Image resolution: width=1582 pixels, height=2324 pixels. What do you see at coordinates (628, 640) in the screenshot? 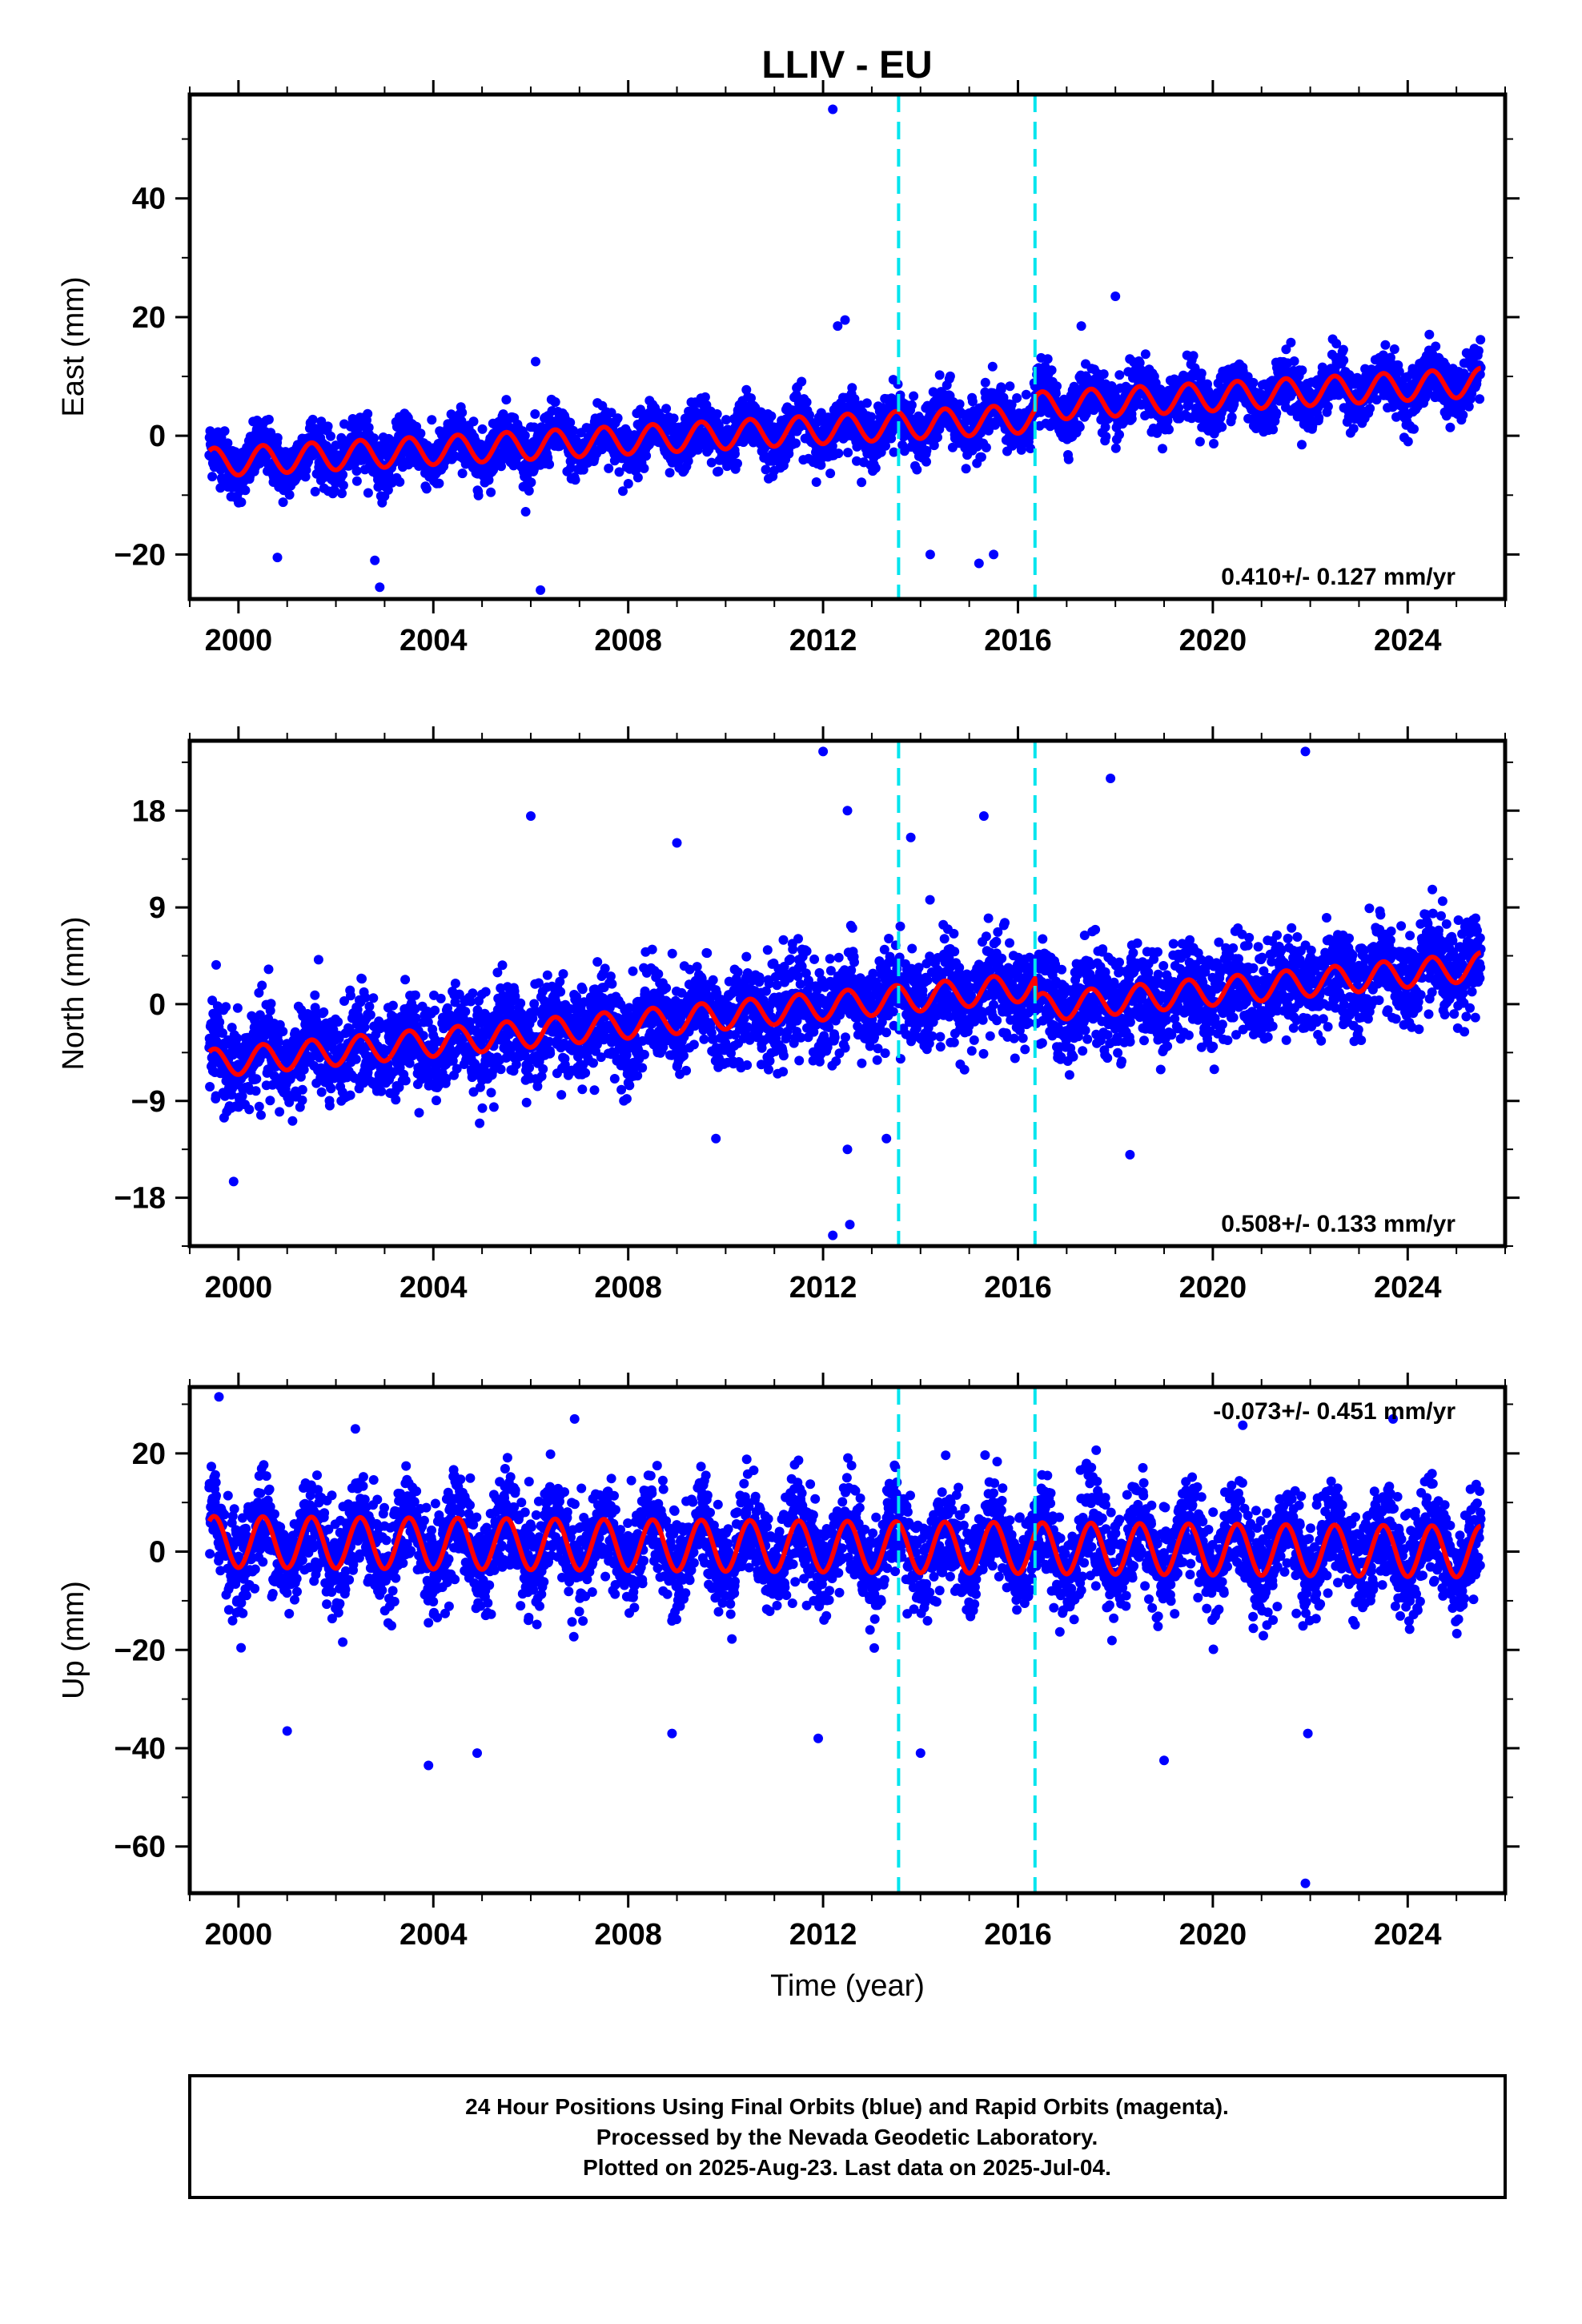
I see `x-tick-label: 2008` at bounding box center [628, 640].